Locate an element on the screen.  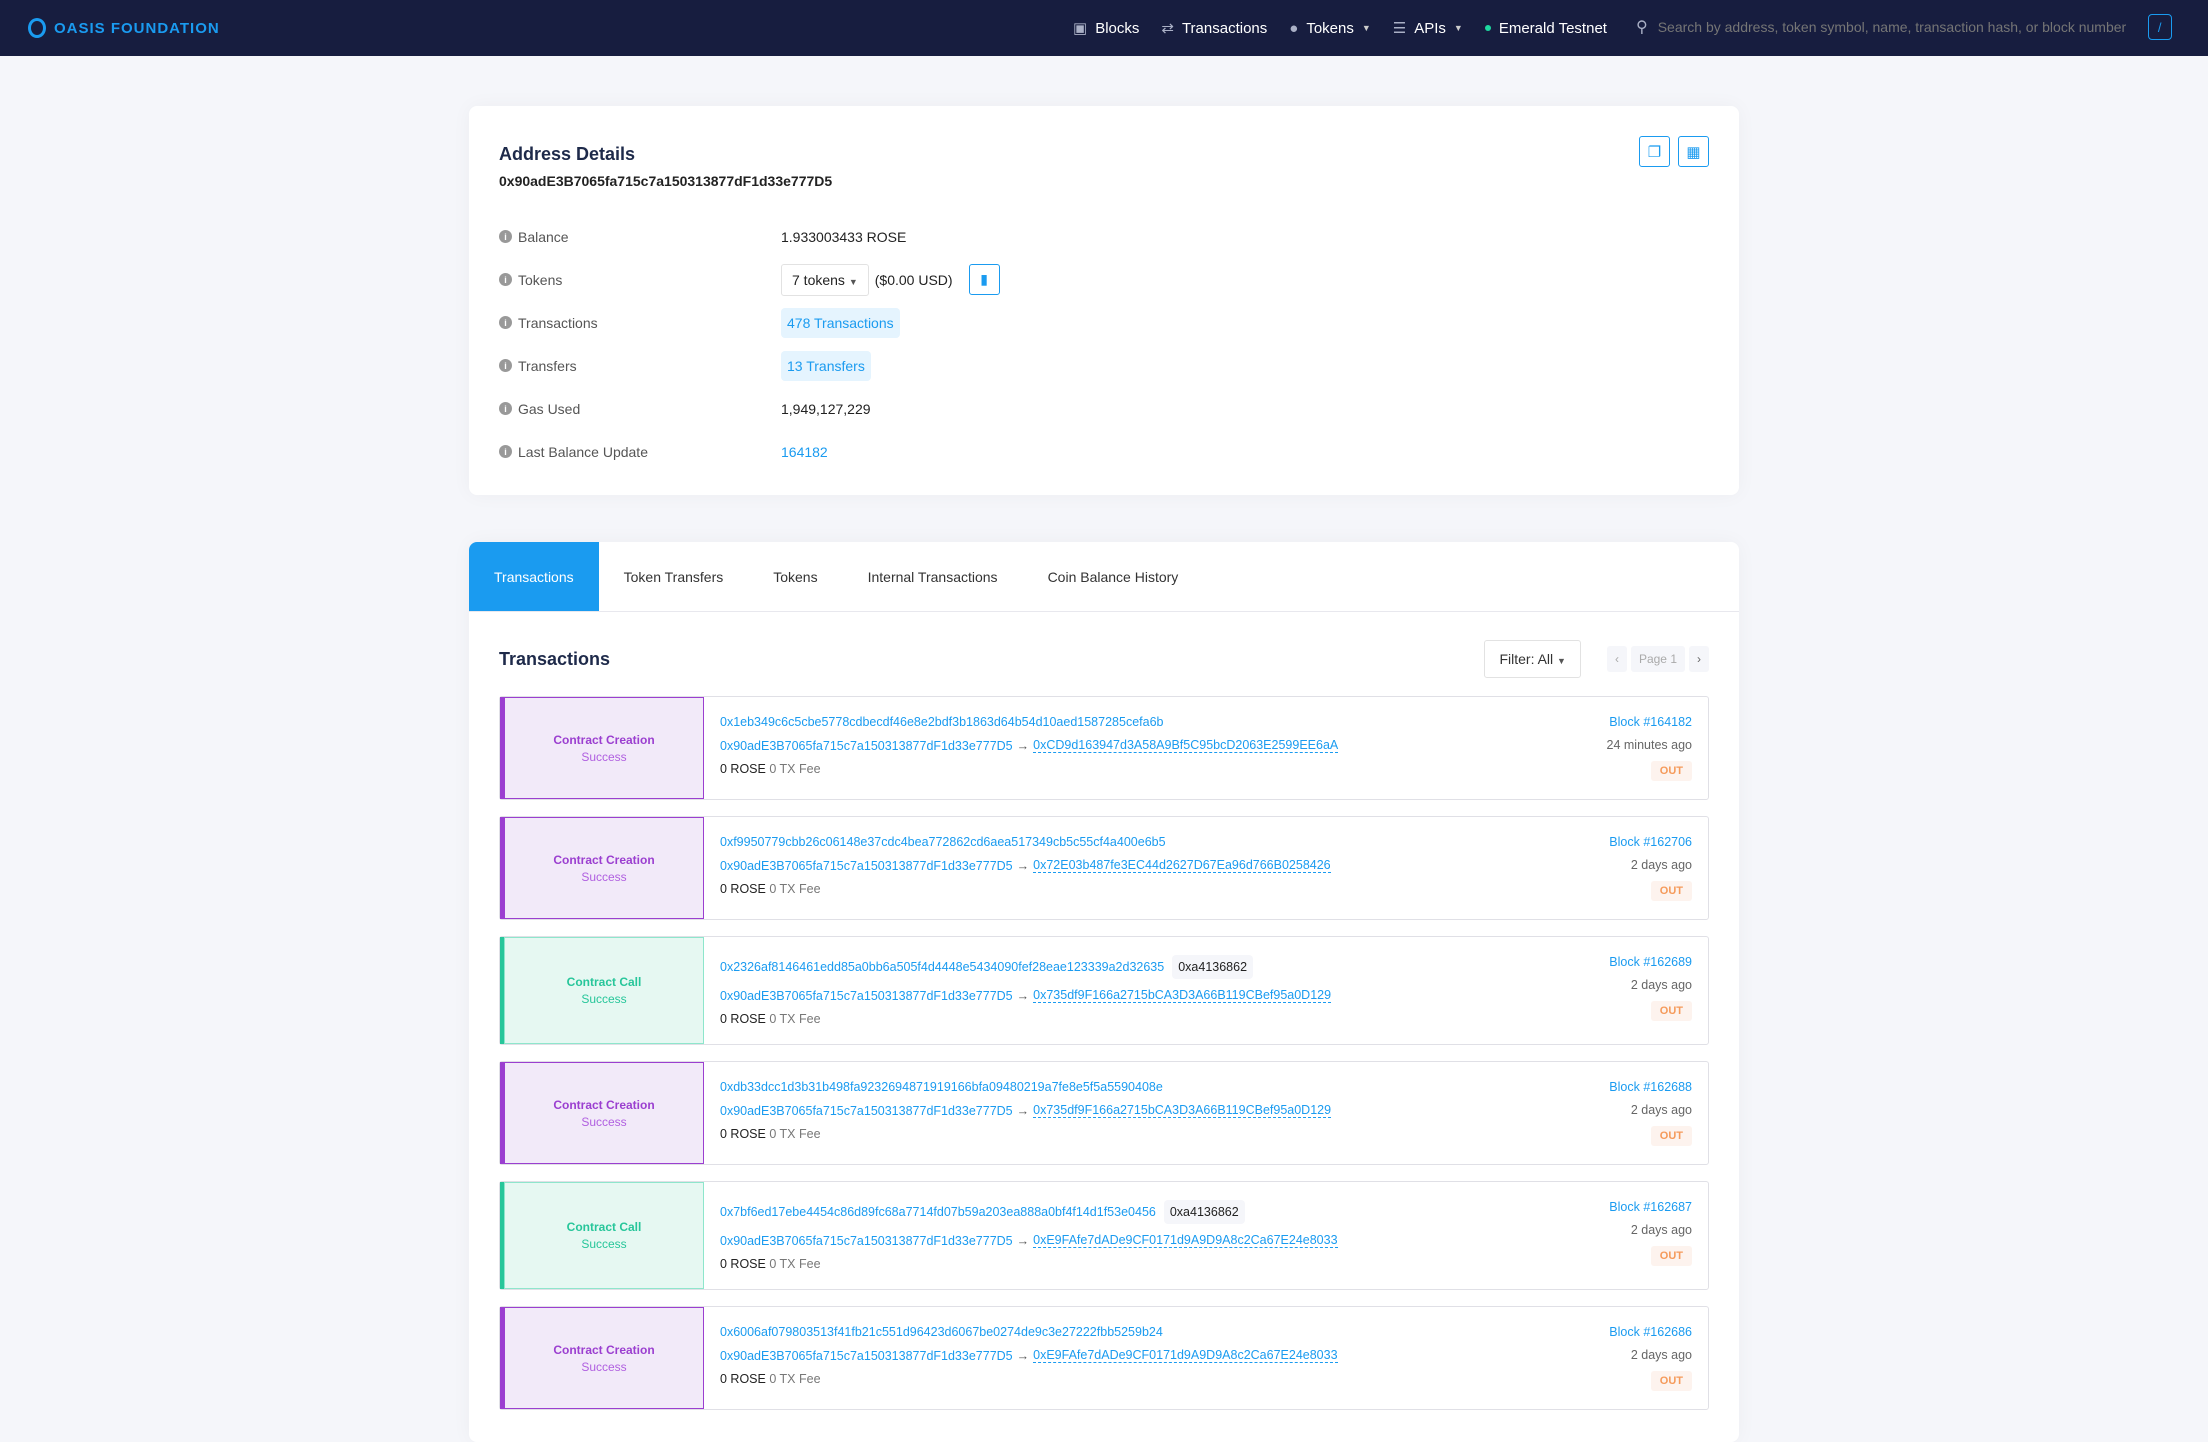
block-link: Block #162687 is located at coordinates (1650, 1207).